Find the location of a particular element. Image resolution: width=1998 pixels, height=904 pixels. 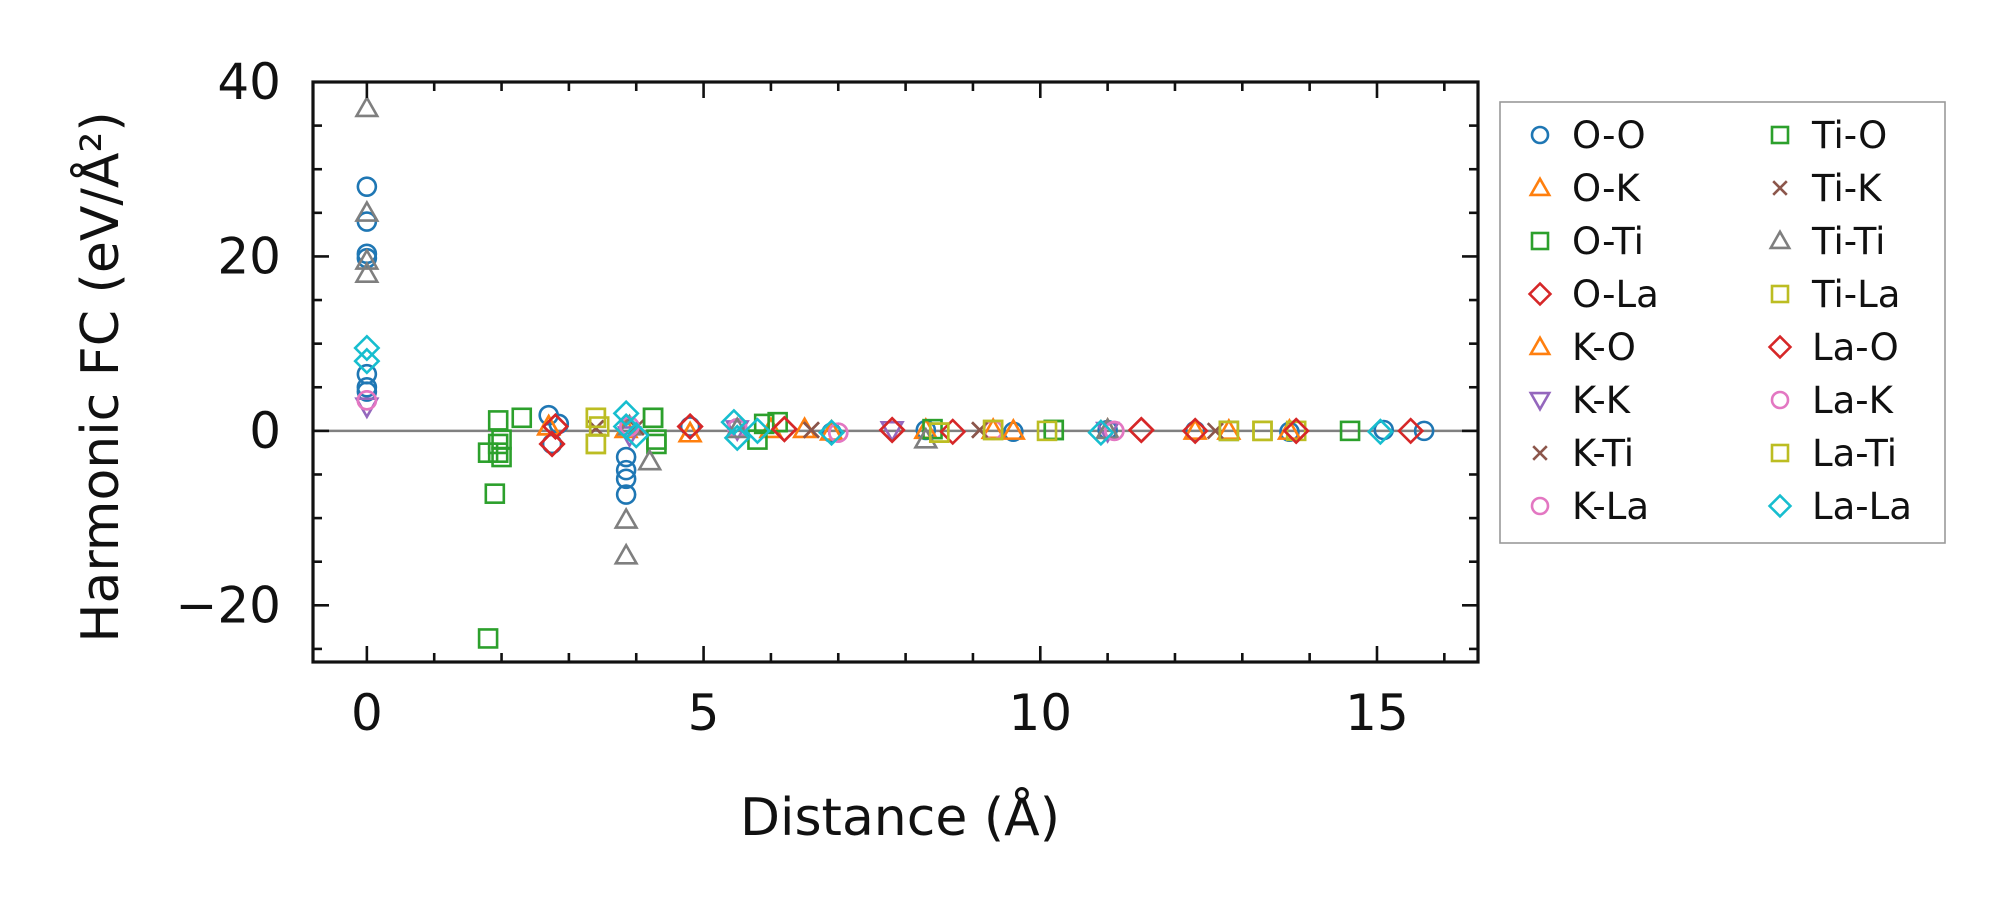

legend-label: K-K is located at coordinates (1602, 400).